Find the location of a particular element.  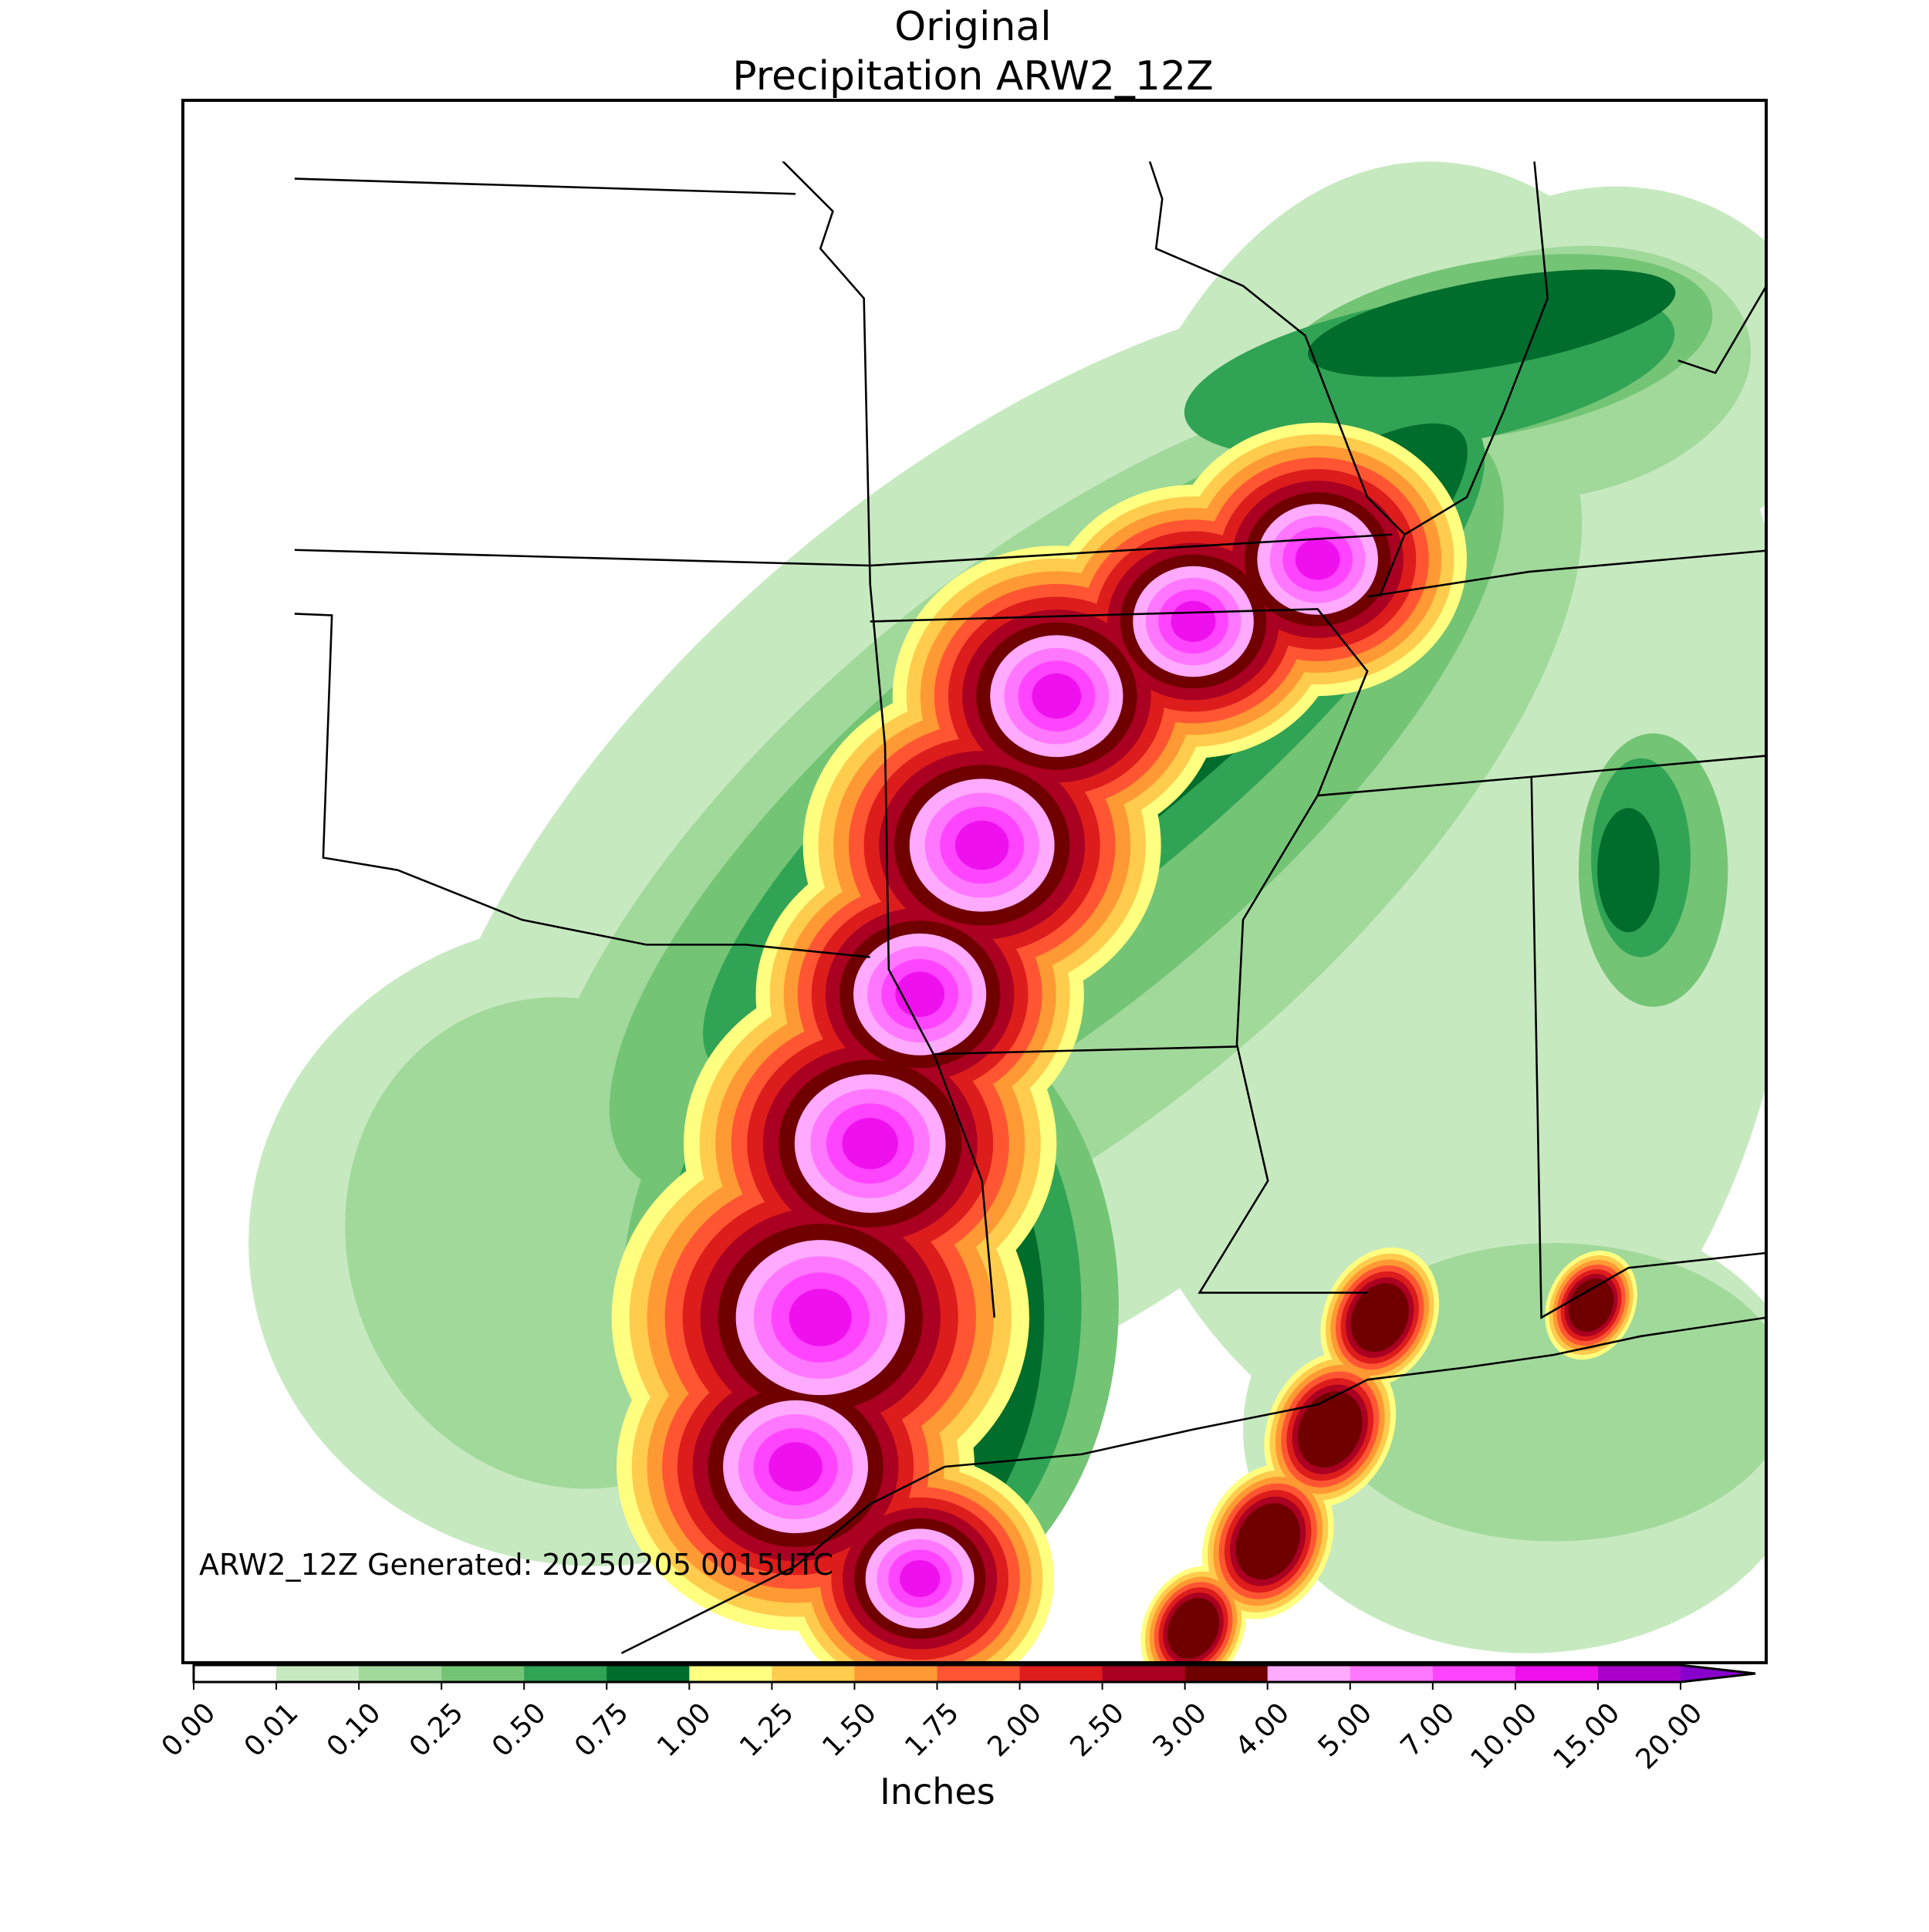

colorbar-tick-label: 0.10 is located at coordinates (354, 1730).